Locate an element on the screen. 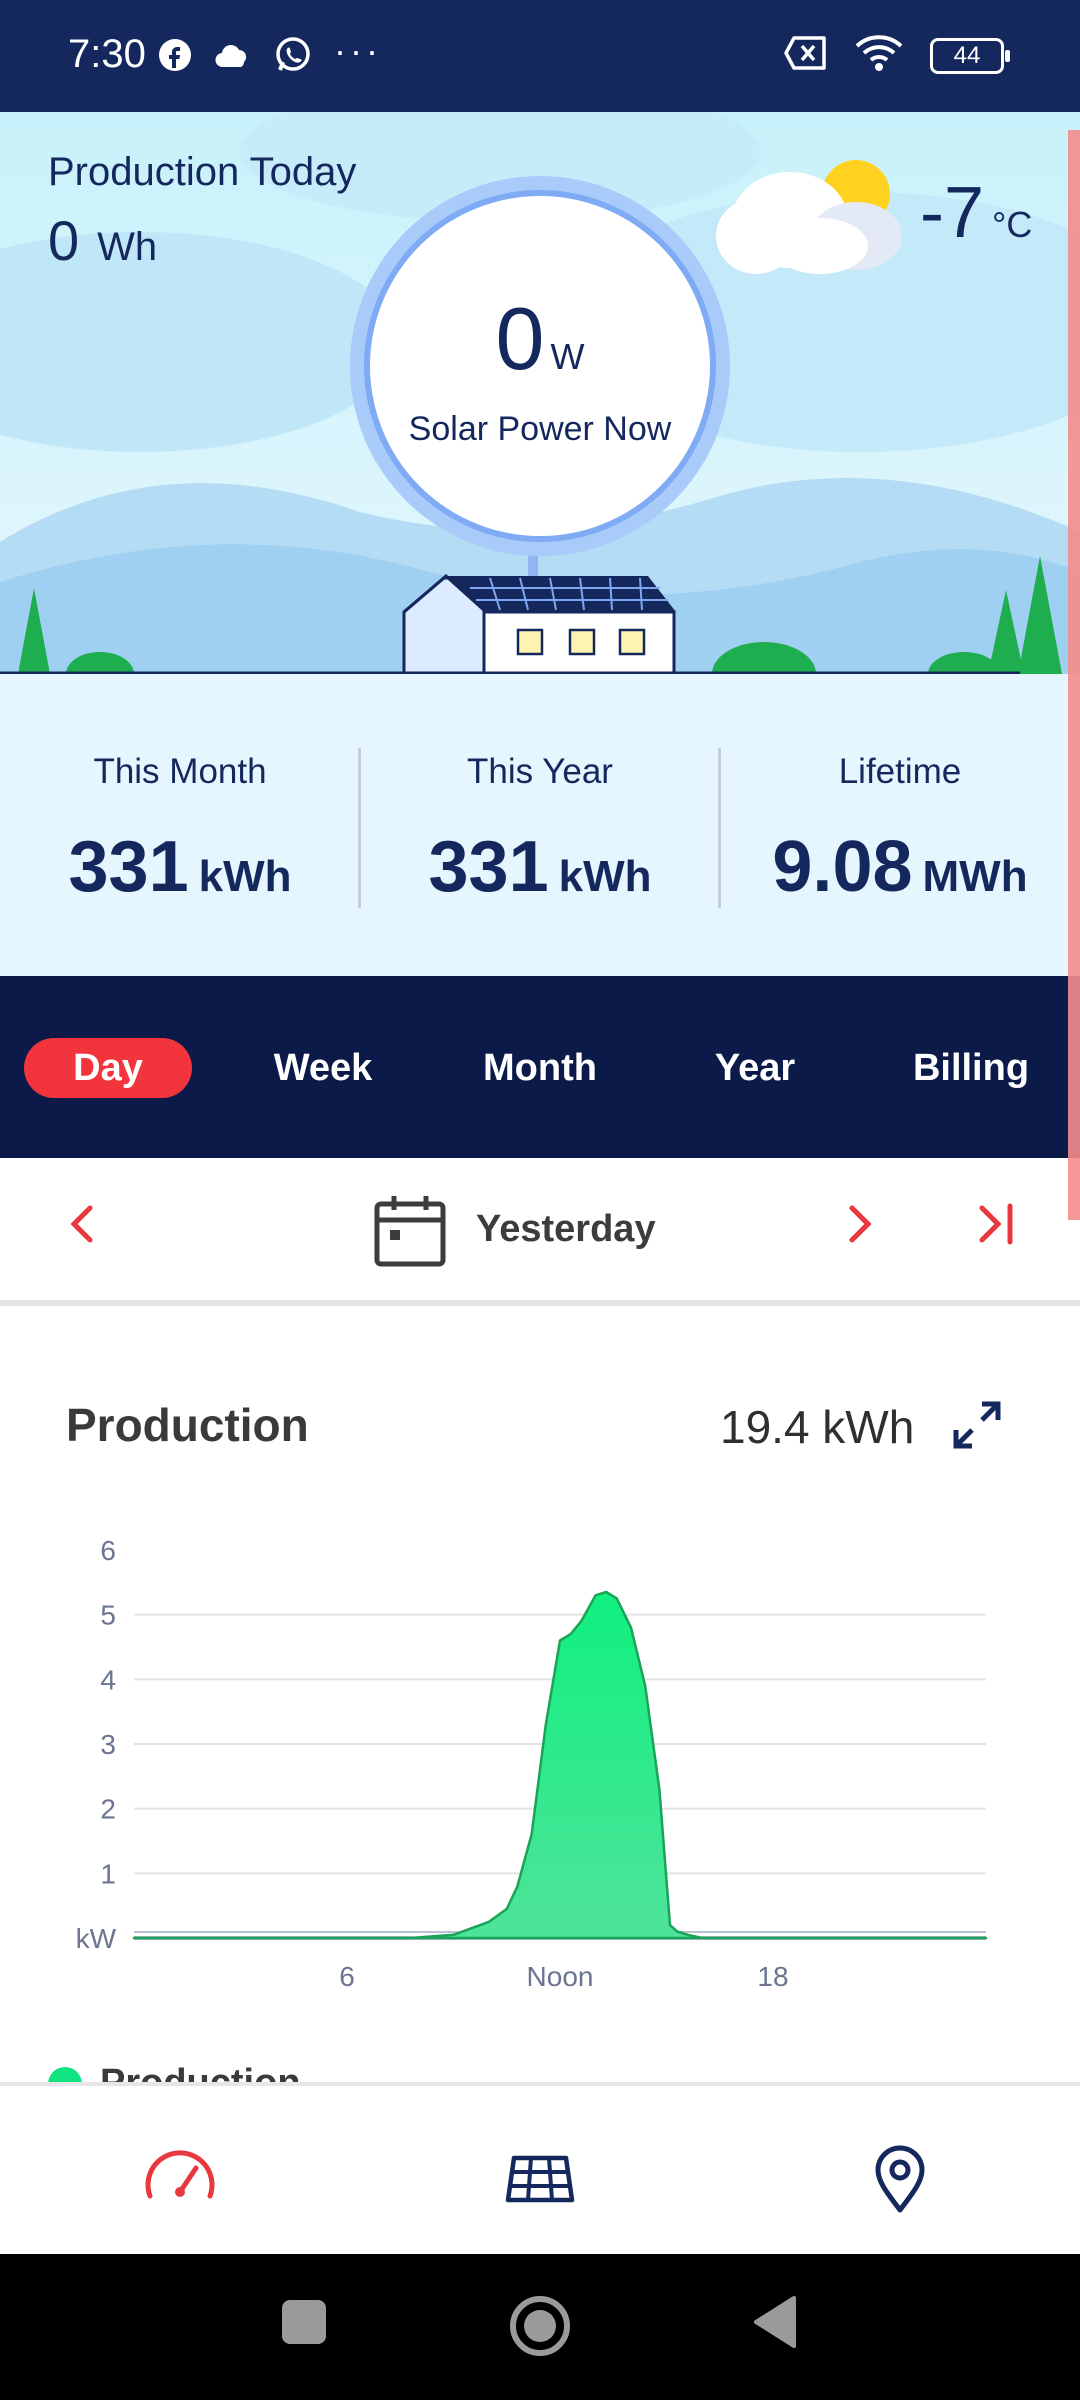 The width and height of the screenshot is (1080, 2400). selected-date-label: Yesterday is located at coordinates (566, 1229).